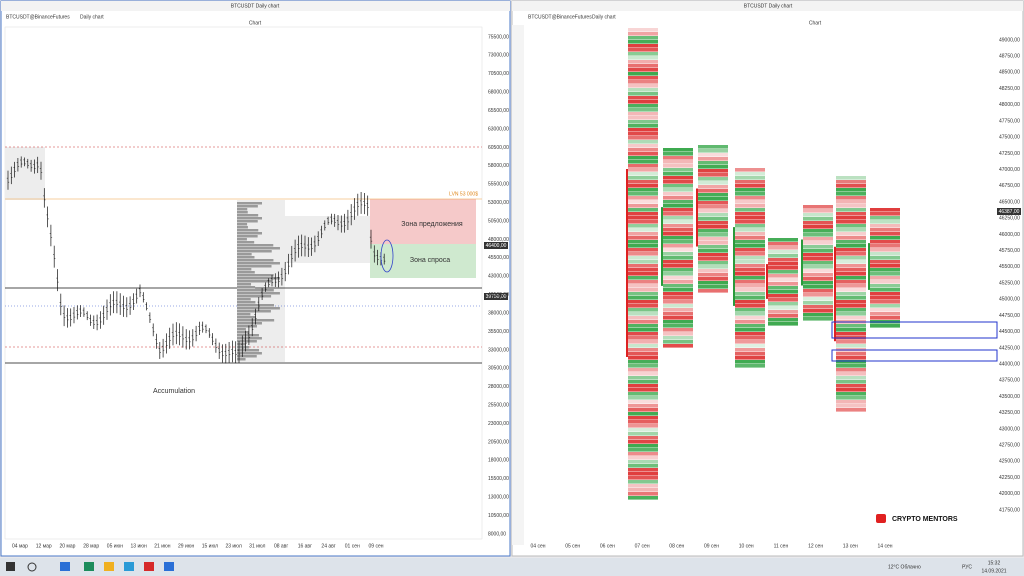  Describe the element at coordinates (1009, 186) in the screenshot. I see `price-tick-label: 46750,00` at that location.